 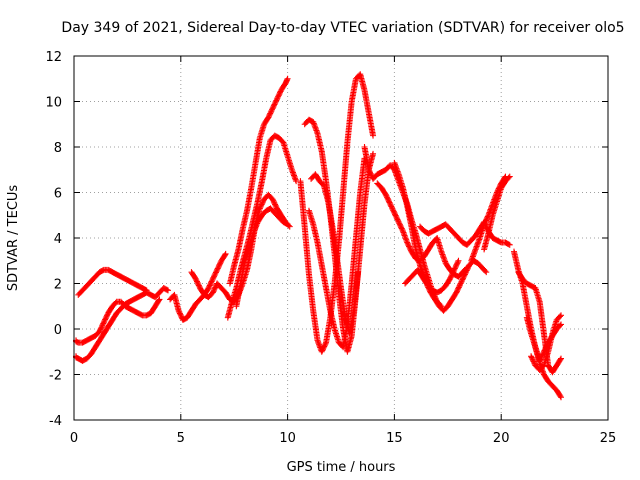 What do you see at coordinates (74, 438) in the screenshot?
I see `x-tick-label: 0` at bounding box center [74, 438].